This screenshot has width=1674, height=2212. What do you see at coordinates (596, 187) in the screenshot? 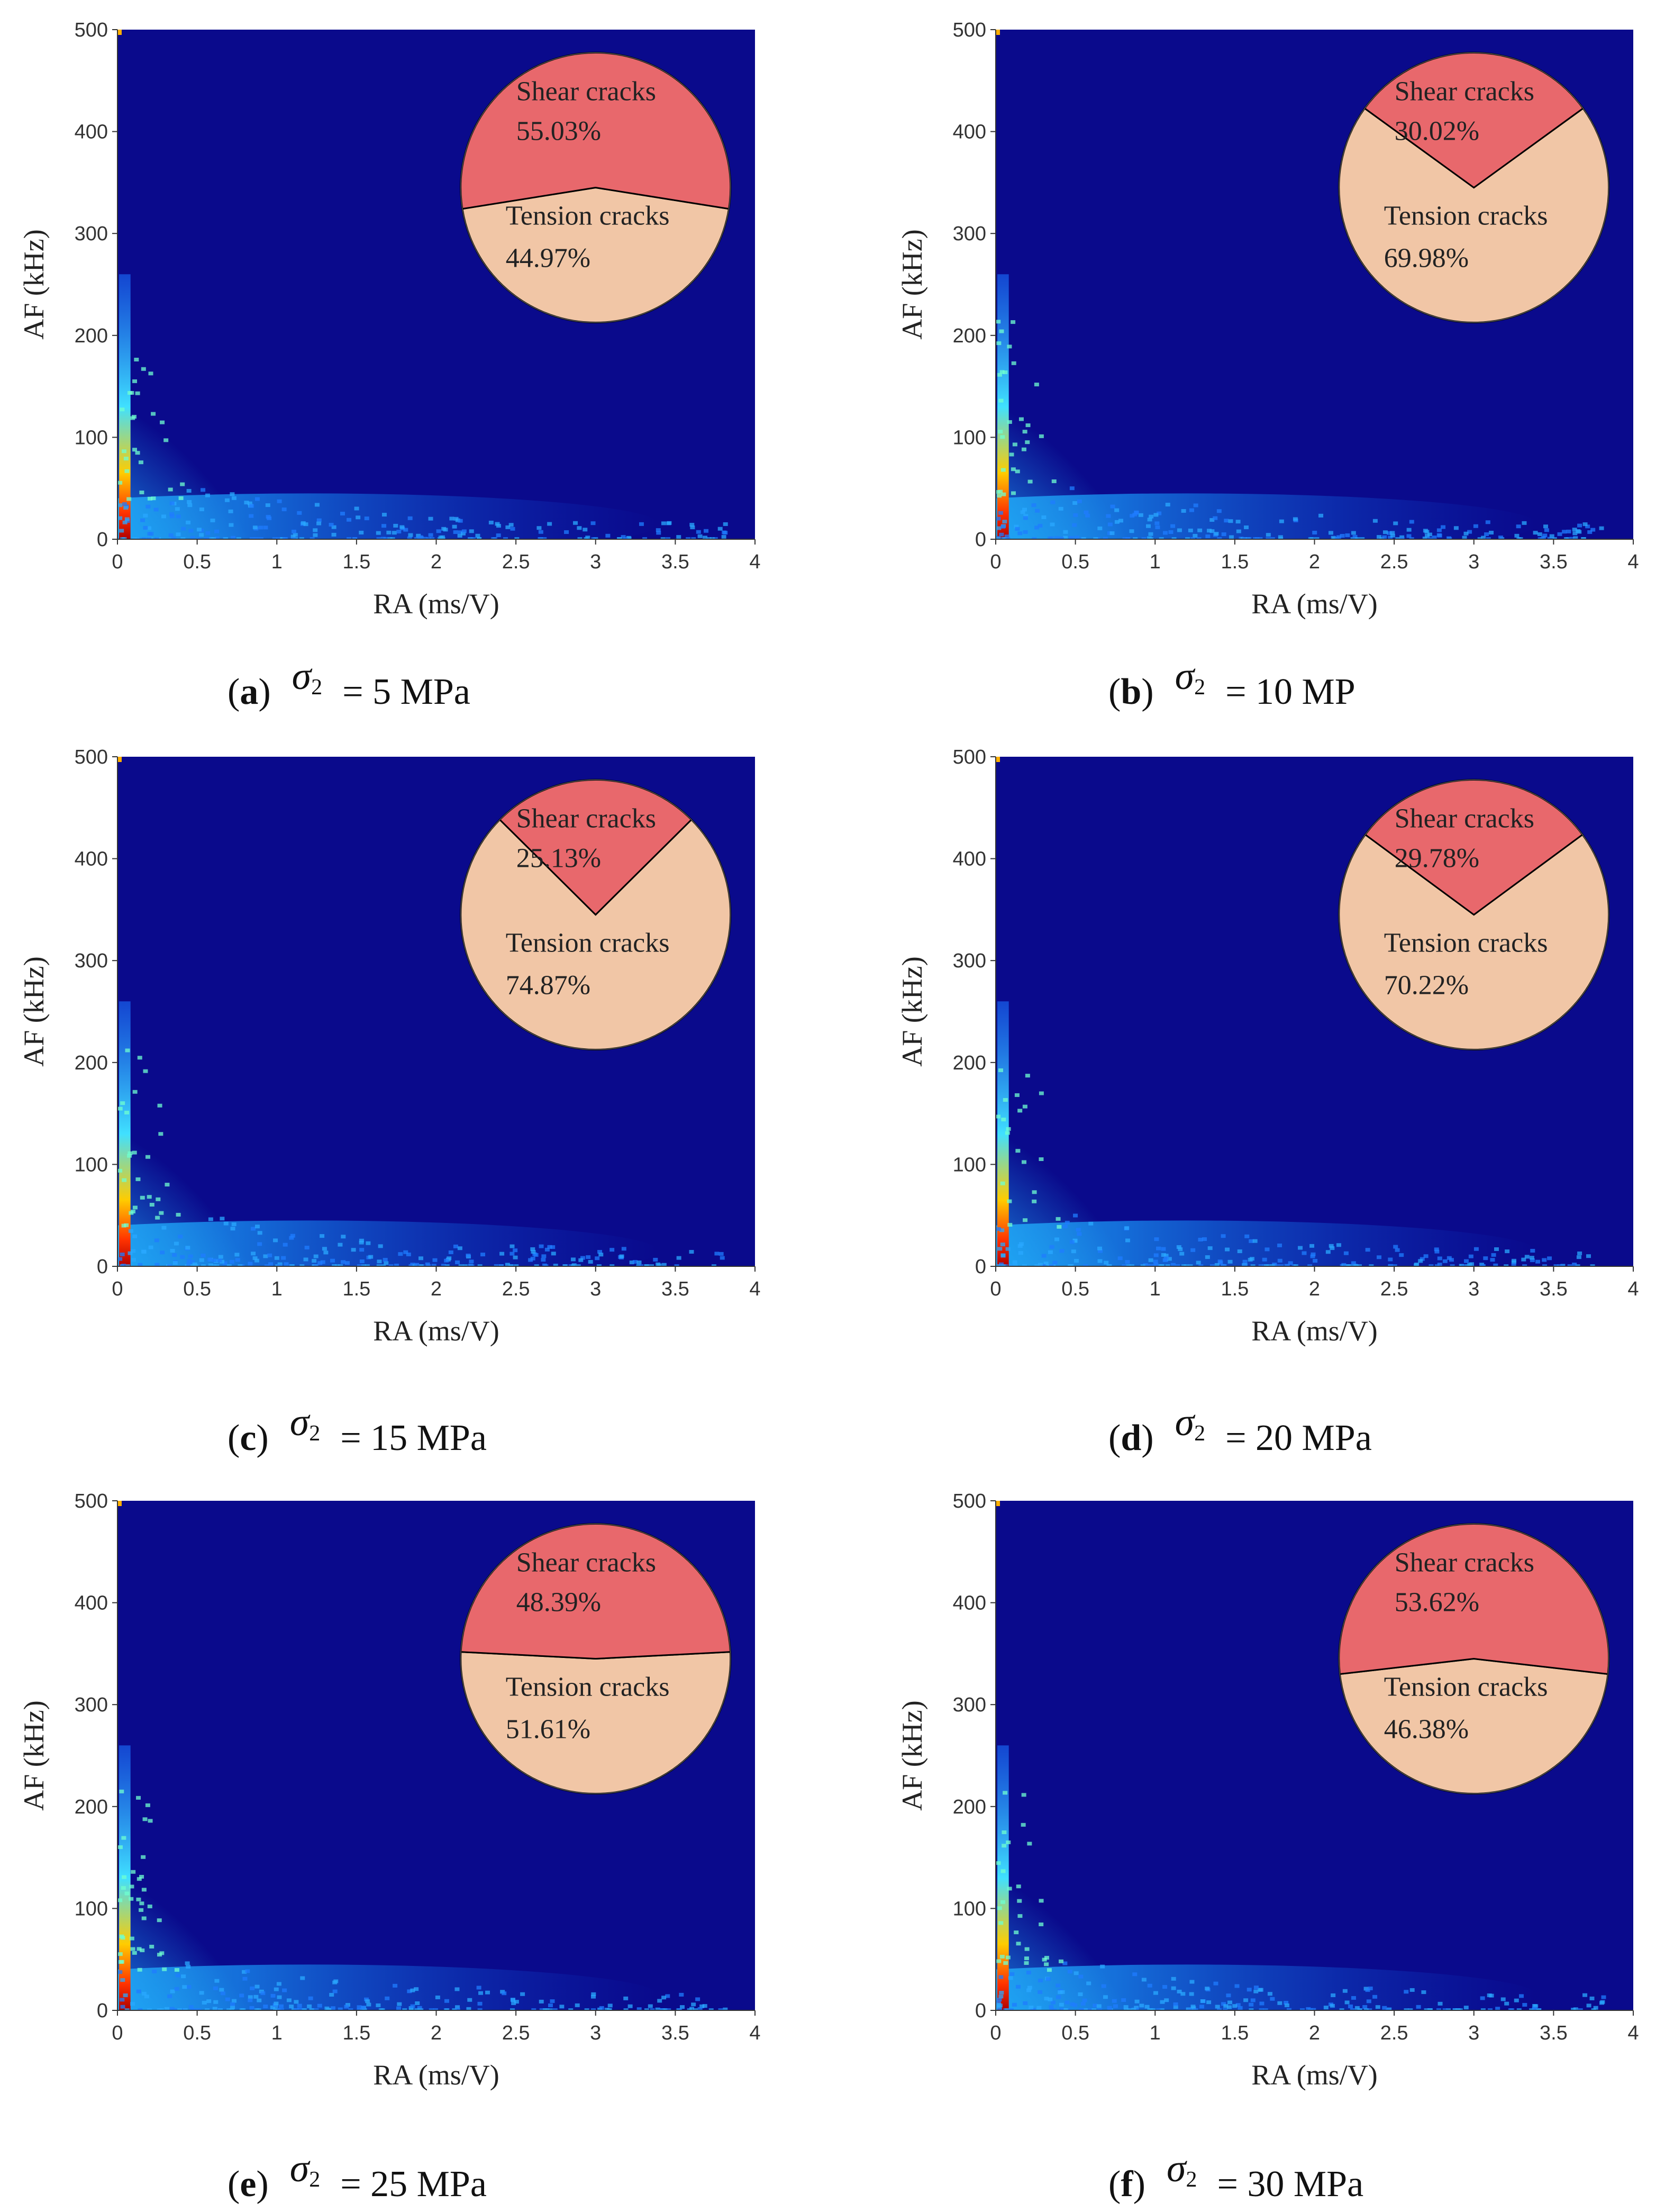
I see `pie-outline` at bounding box center [596, 187].